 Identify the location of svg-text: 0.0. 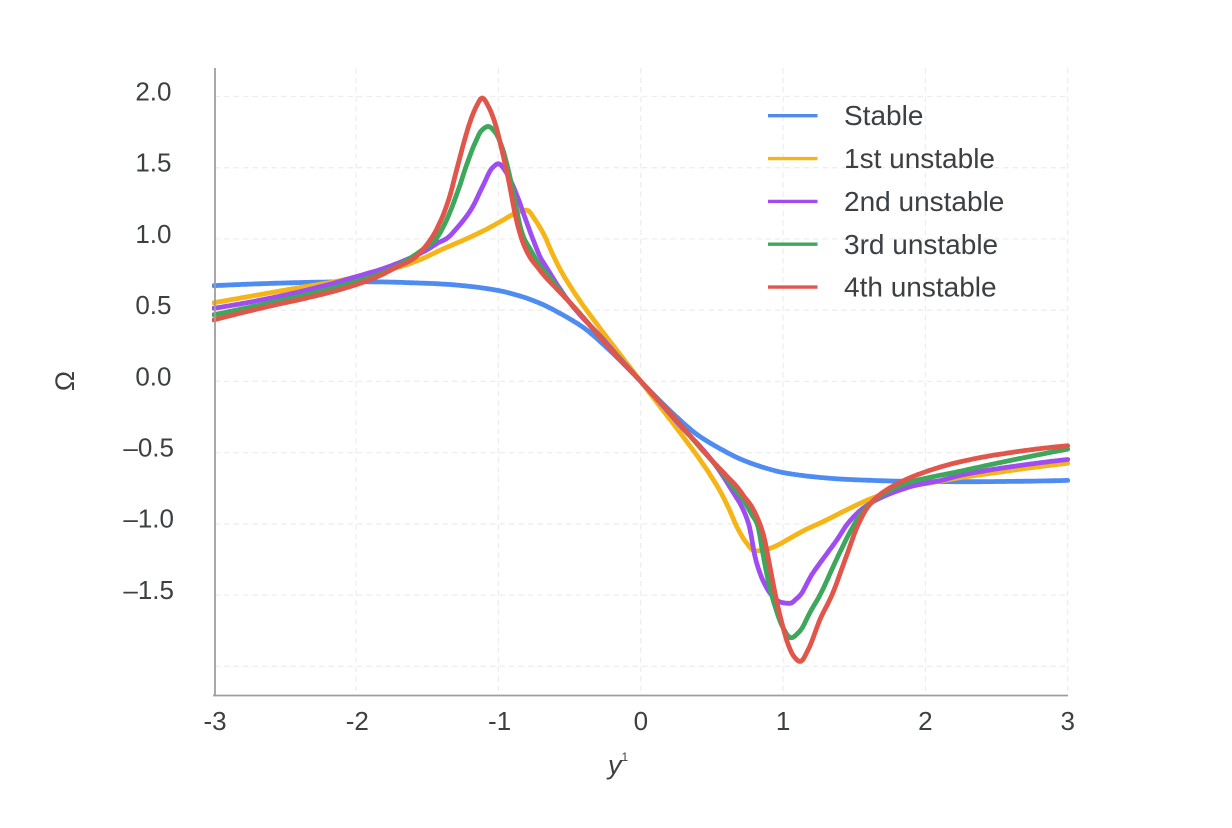
(153, 376).